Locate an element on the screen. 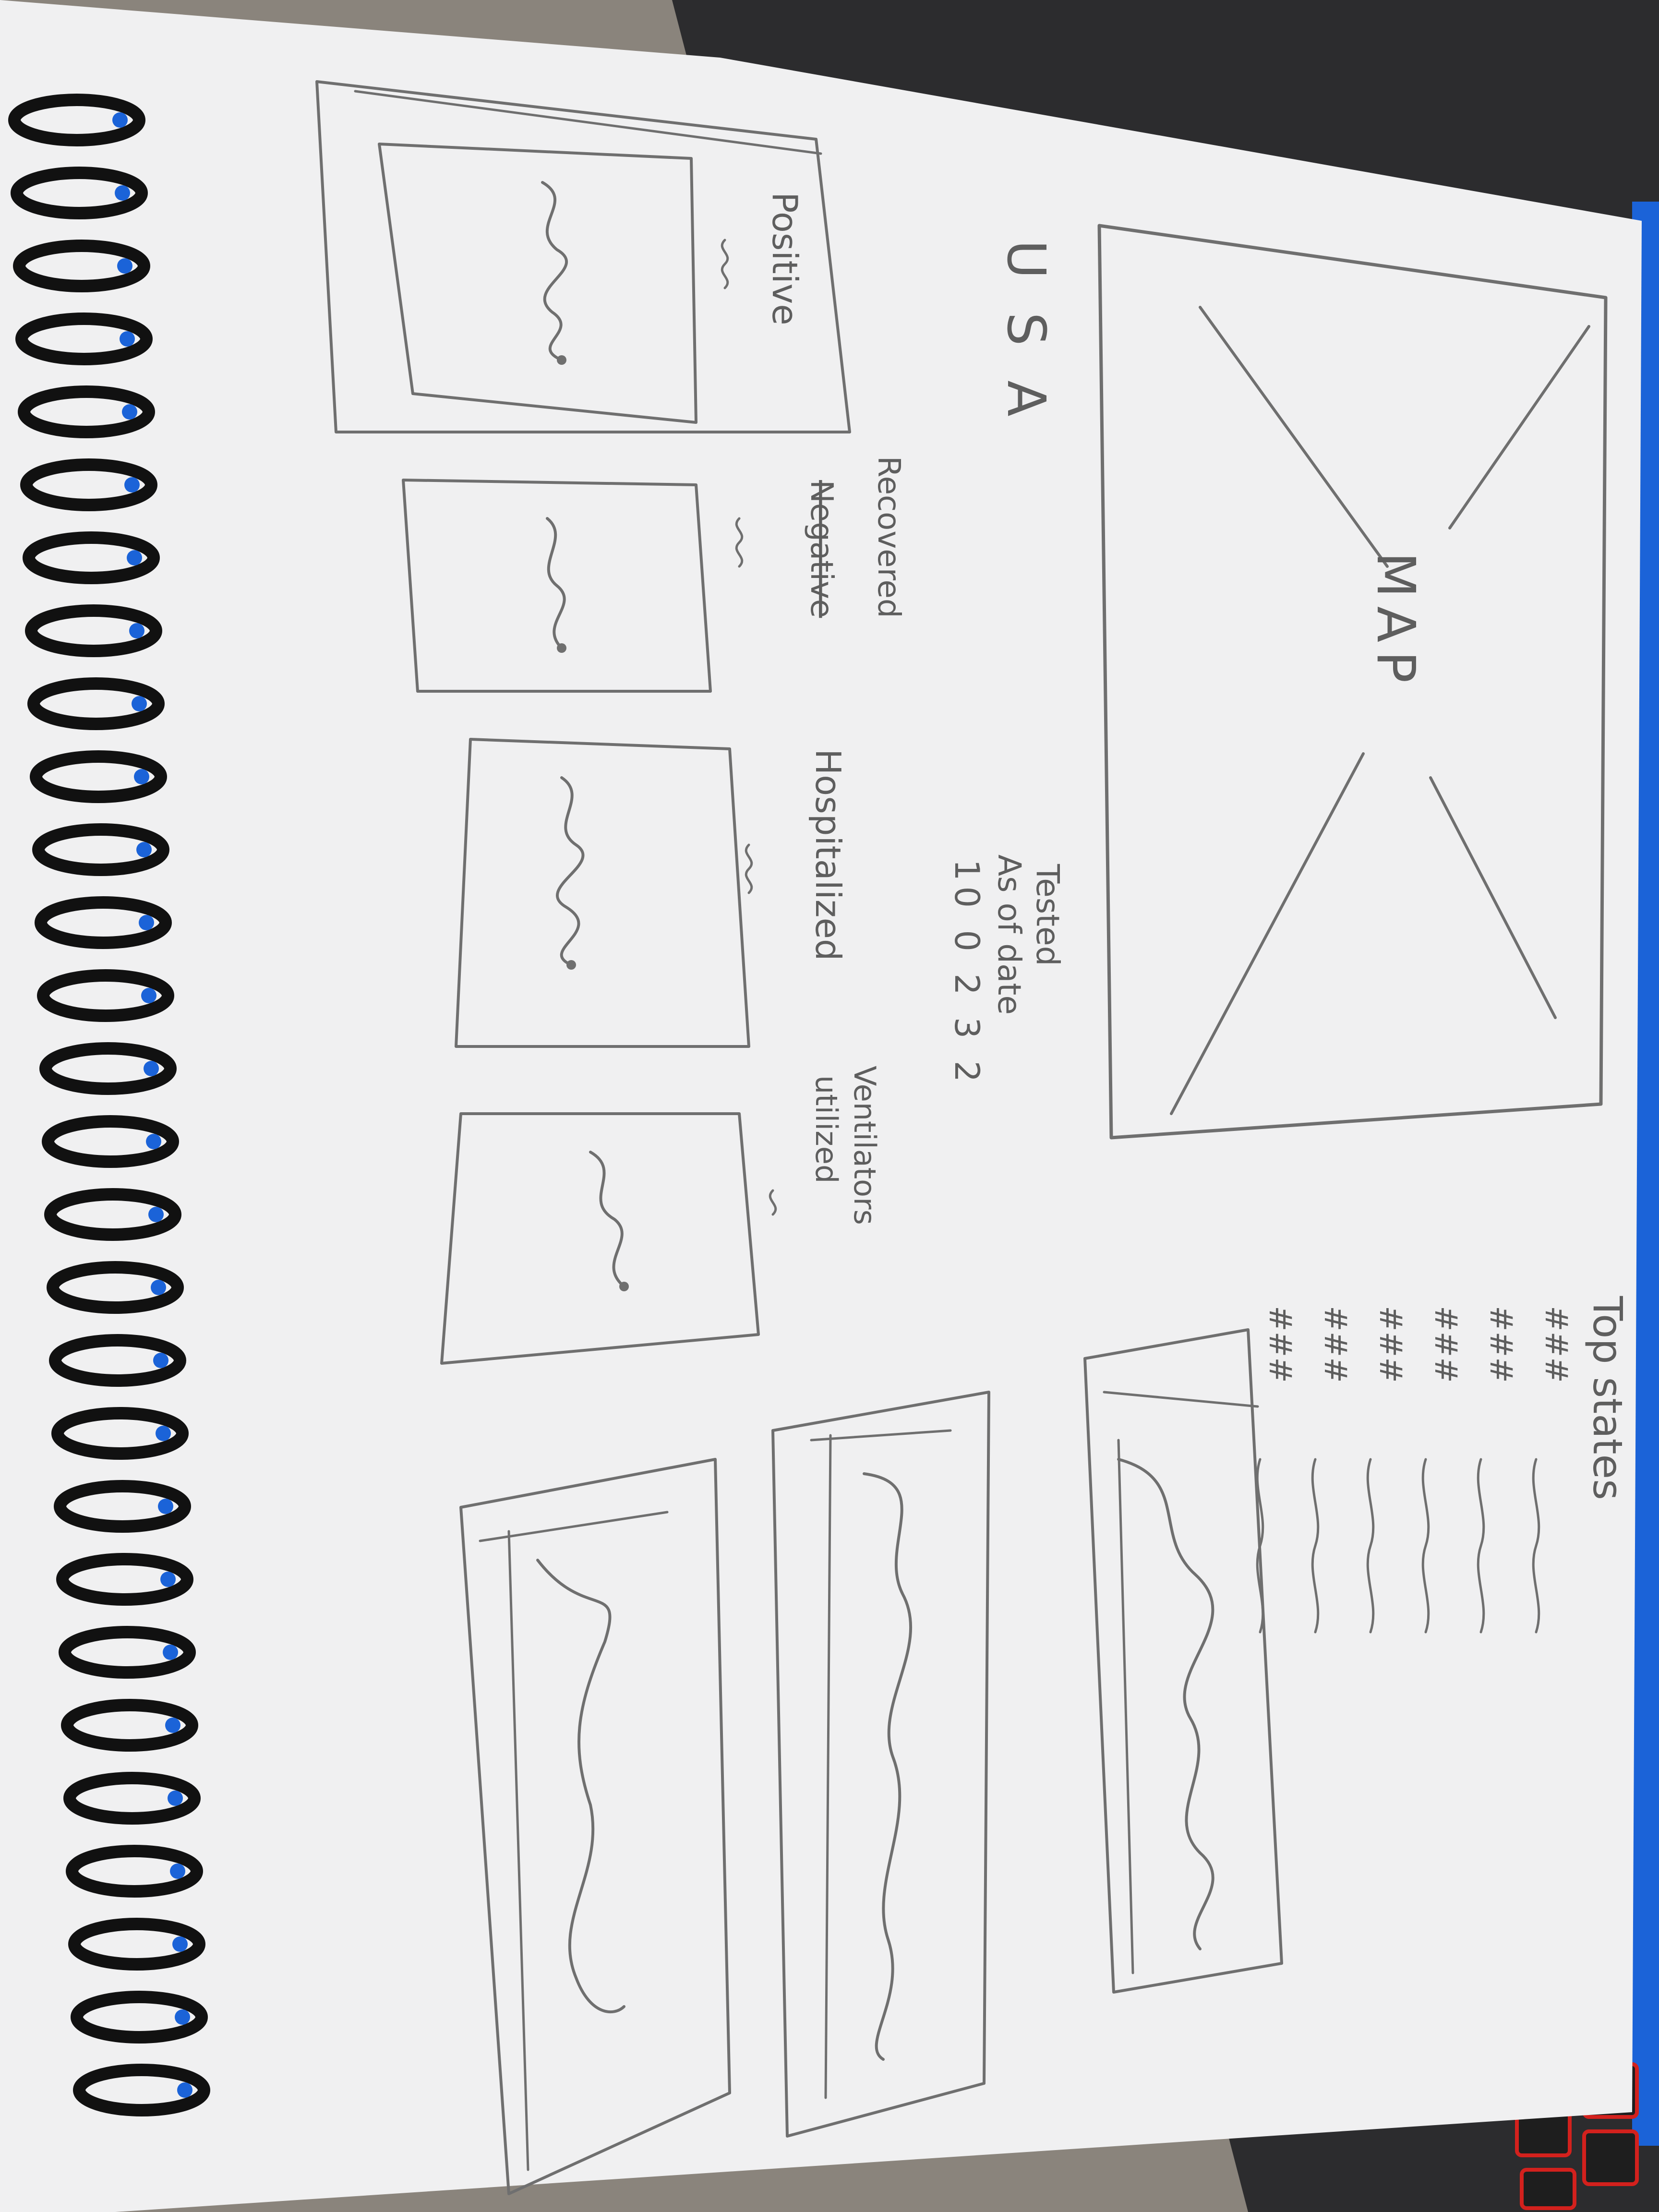 The image size is (1659, 2212). metric-card-hospitalized: Hospitalized is located at coordinates (651, 893).